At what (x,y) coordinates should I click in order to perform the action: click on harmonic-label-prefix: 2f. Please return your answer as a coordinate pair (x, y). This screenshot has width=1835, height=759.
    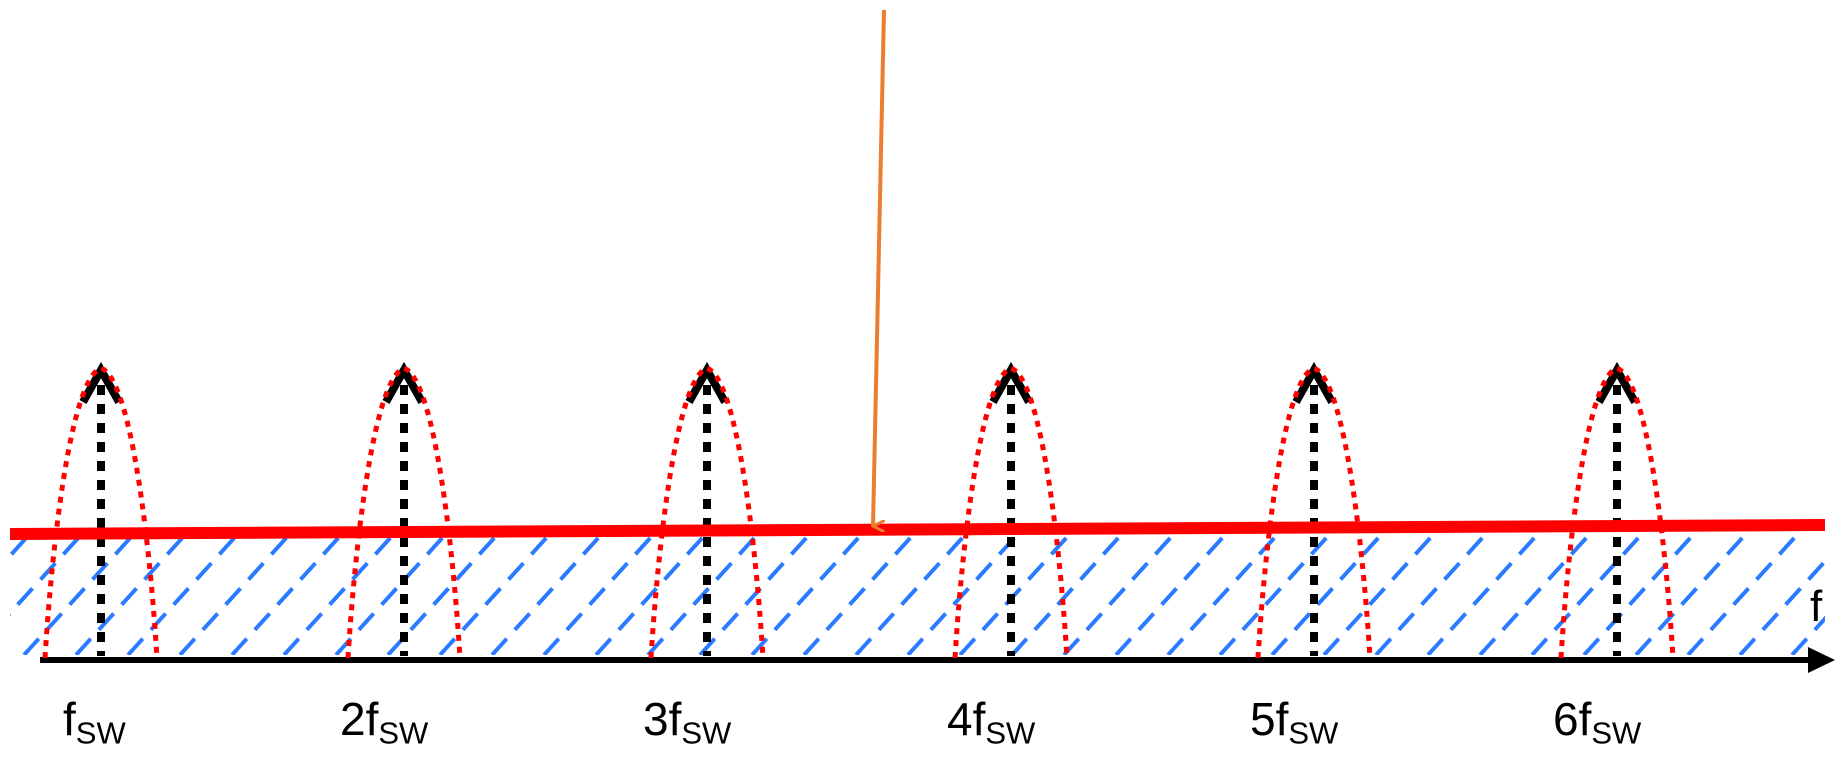
    Looking at the image, I should click on (359, 719).